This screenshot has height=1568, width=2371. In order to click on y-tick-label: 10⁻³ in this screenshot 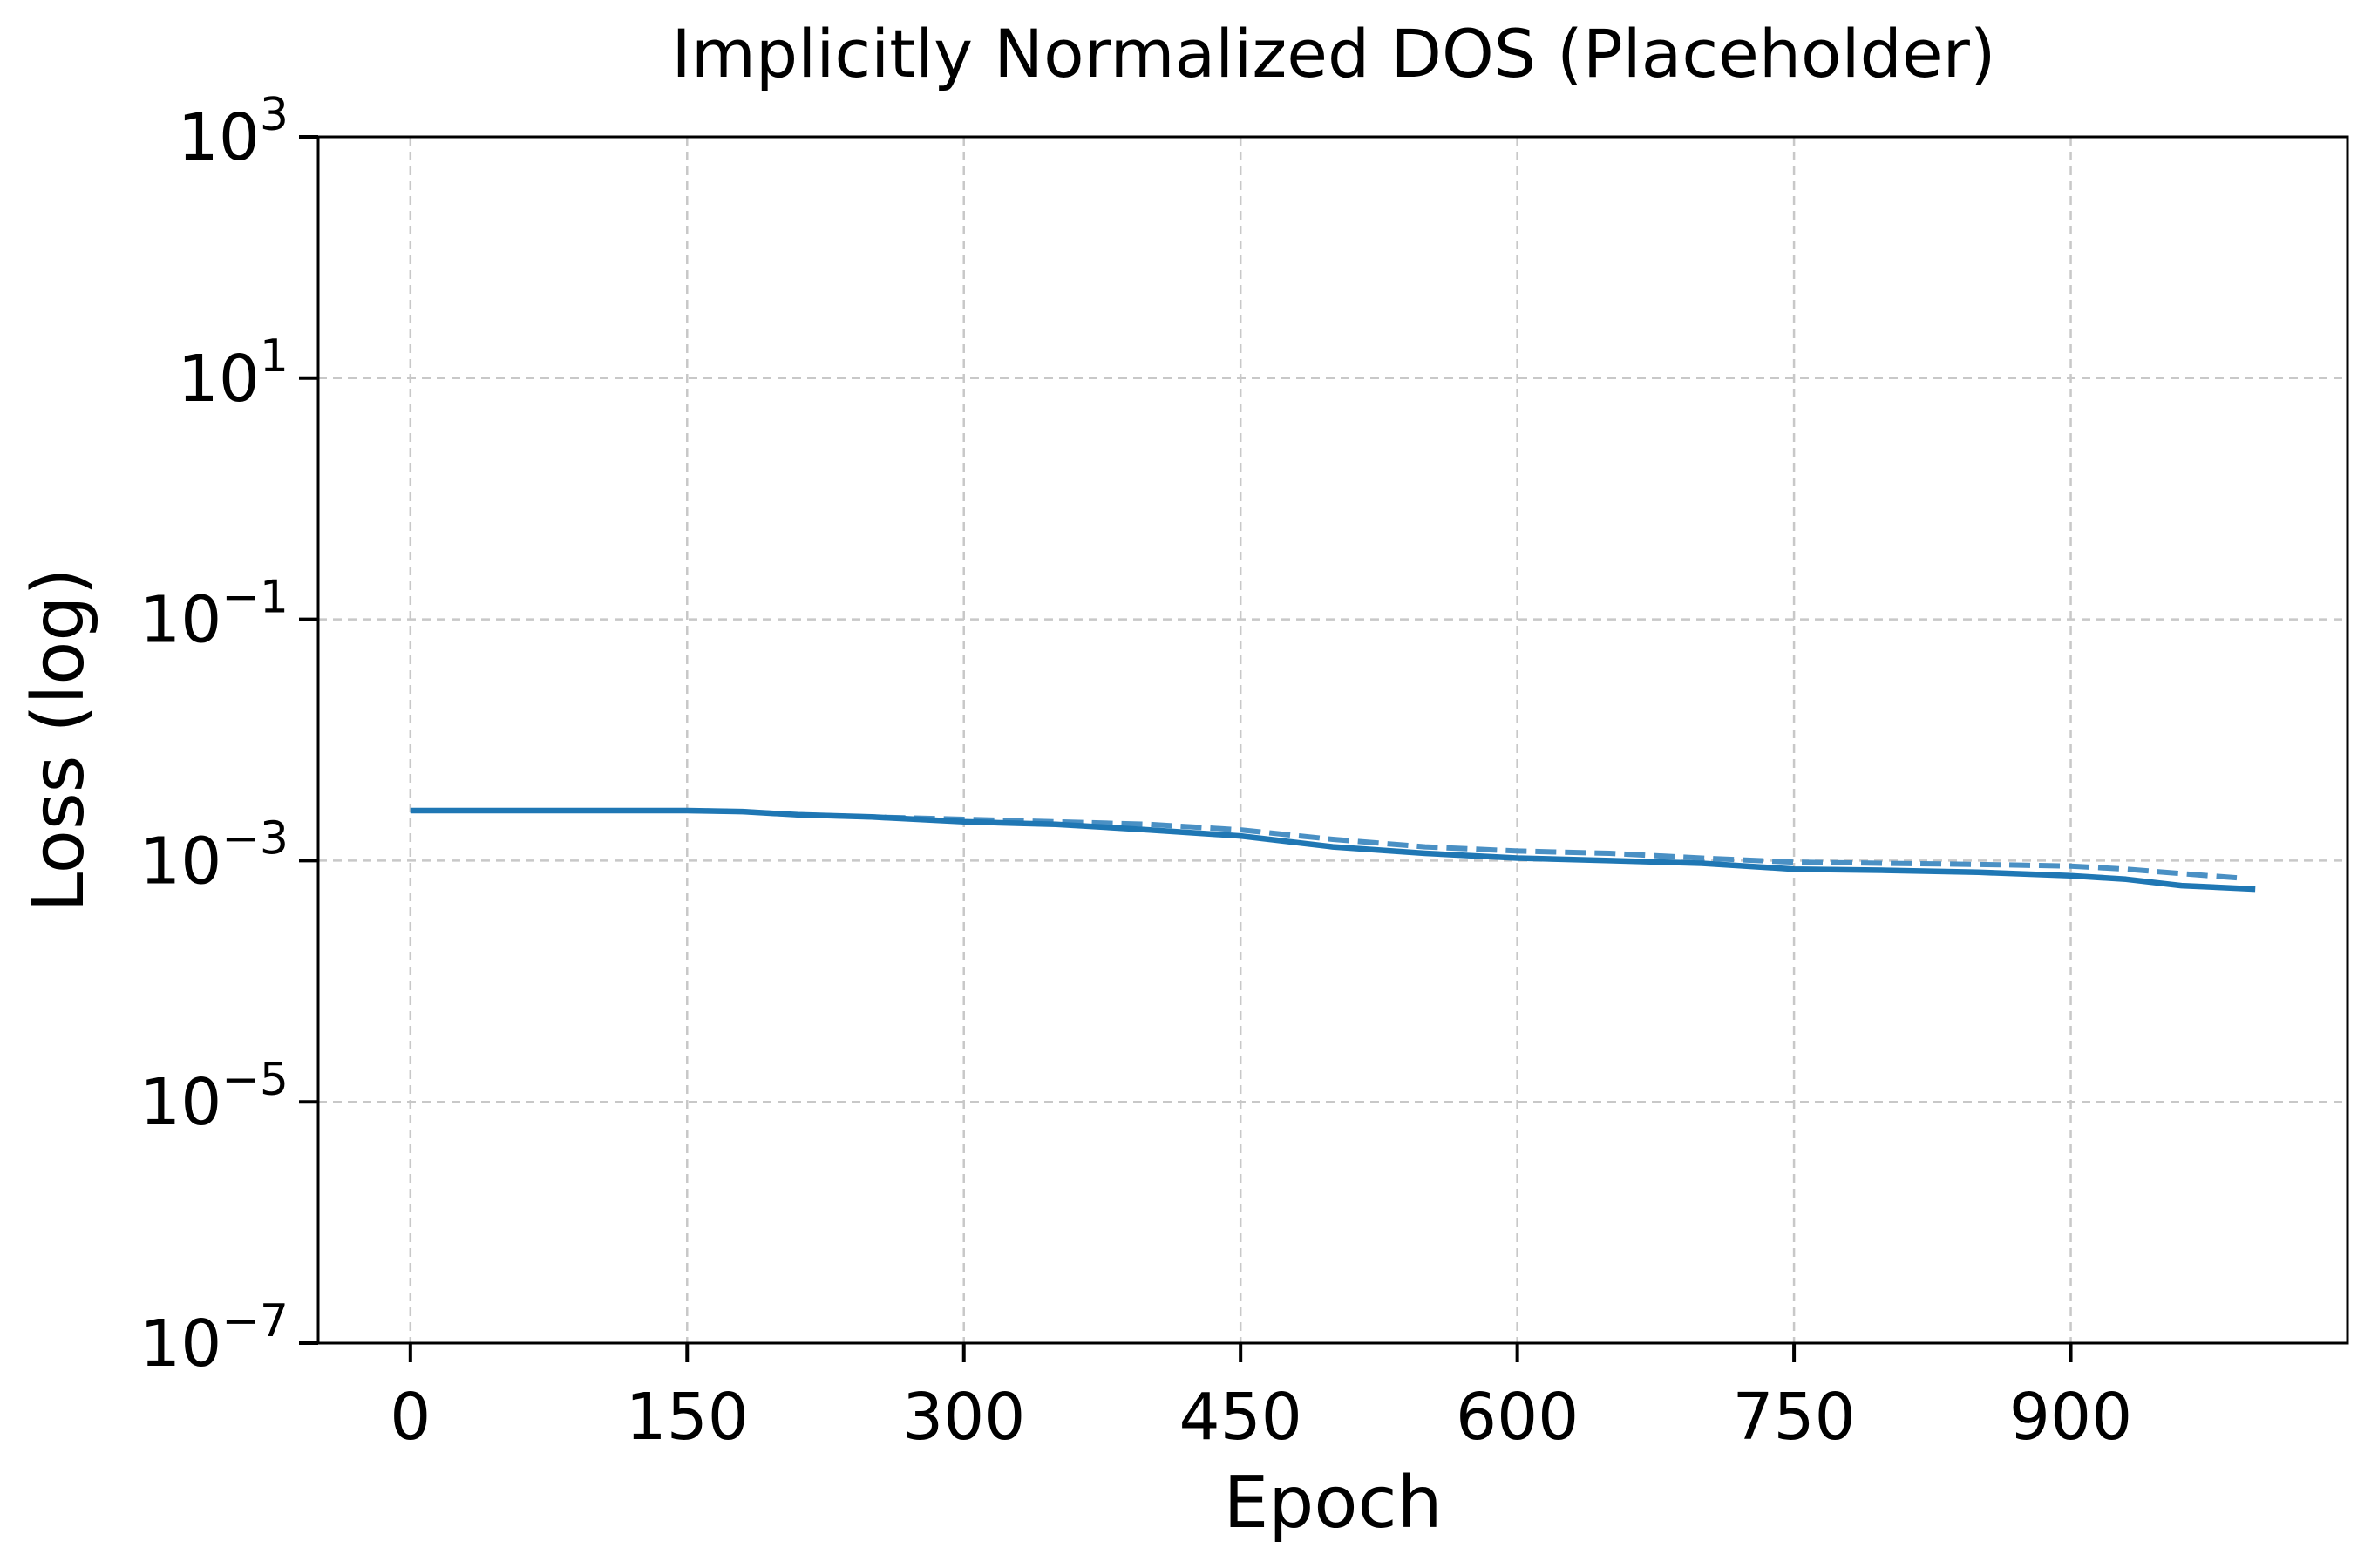, I will do `click(214, 856)`.